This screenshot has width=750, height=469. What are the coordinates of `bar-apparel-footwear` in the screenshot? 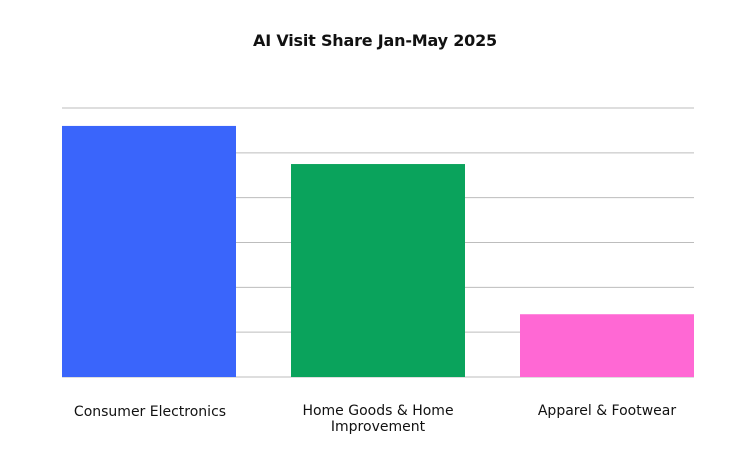 It's located at (607, 345).